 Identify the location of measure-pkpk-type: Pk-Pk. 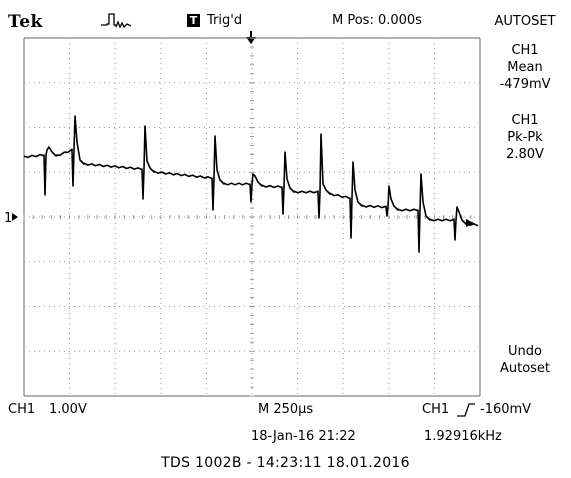
(525, 137).